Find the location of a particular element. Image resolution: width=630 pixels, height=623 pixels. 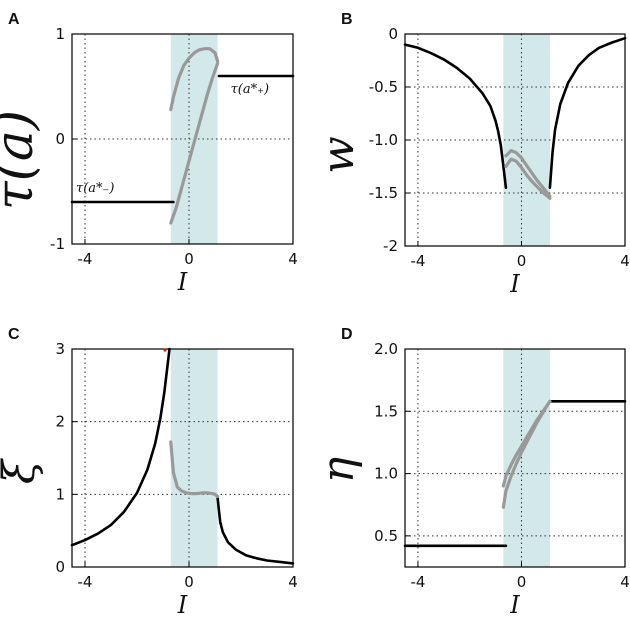

annotation-label: τ(a*₊) is located at coordinates (250, 89).